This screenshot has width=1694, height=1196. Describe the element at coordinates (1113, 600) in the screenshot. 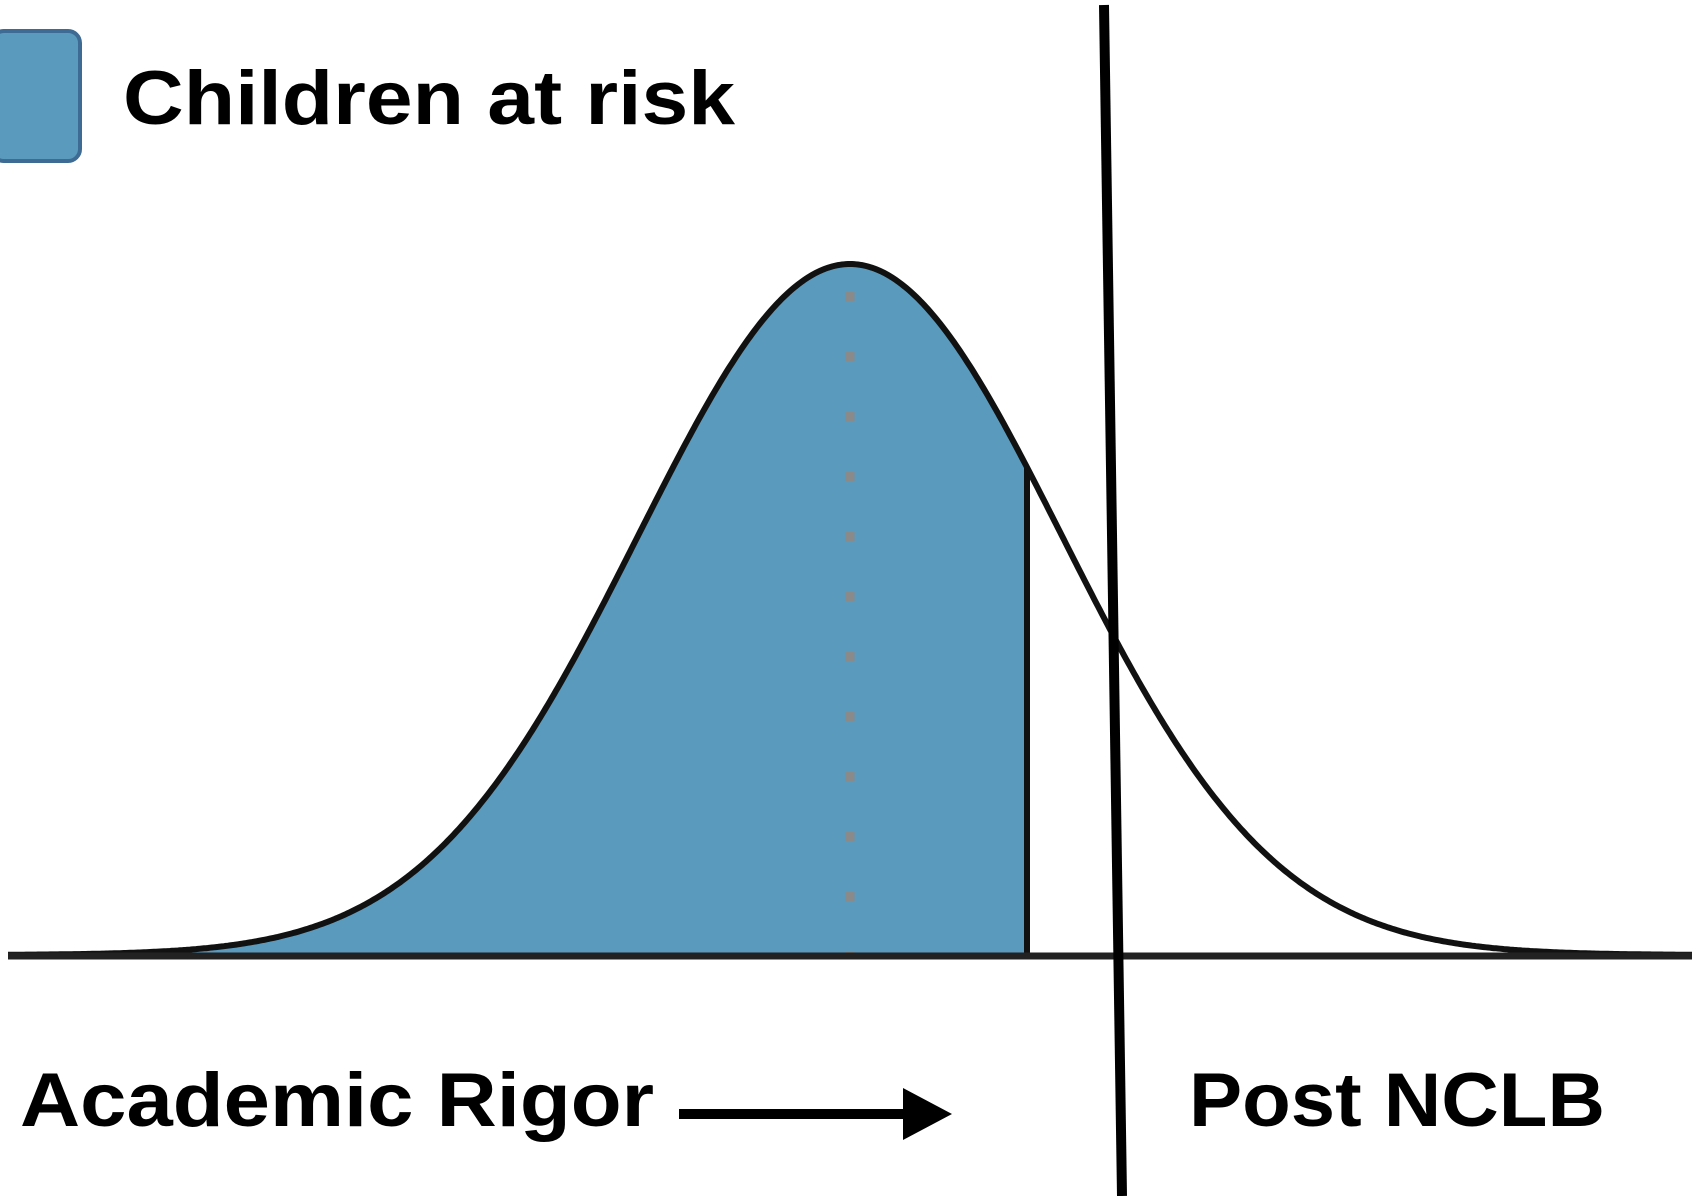

I see `threshold-line` at that location.